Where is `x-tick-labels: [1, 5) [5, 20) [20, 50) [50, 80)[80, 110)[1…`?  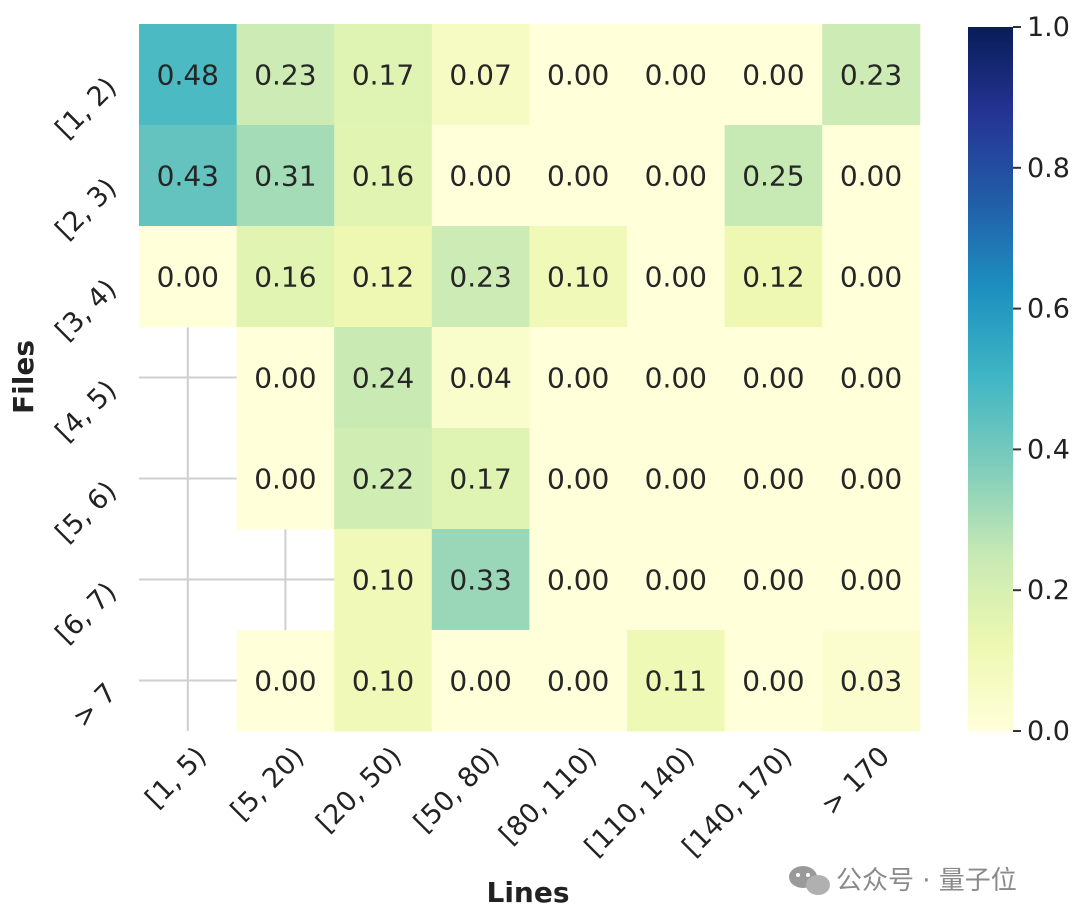
x-tick-labels: [1, 5) [5, 20) [20, 50) [50, 80)[80, 110)[1… is located at coordinates (517, 802).